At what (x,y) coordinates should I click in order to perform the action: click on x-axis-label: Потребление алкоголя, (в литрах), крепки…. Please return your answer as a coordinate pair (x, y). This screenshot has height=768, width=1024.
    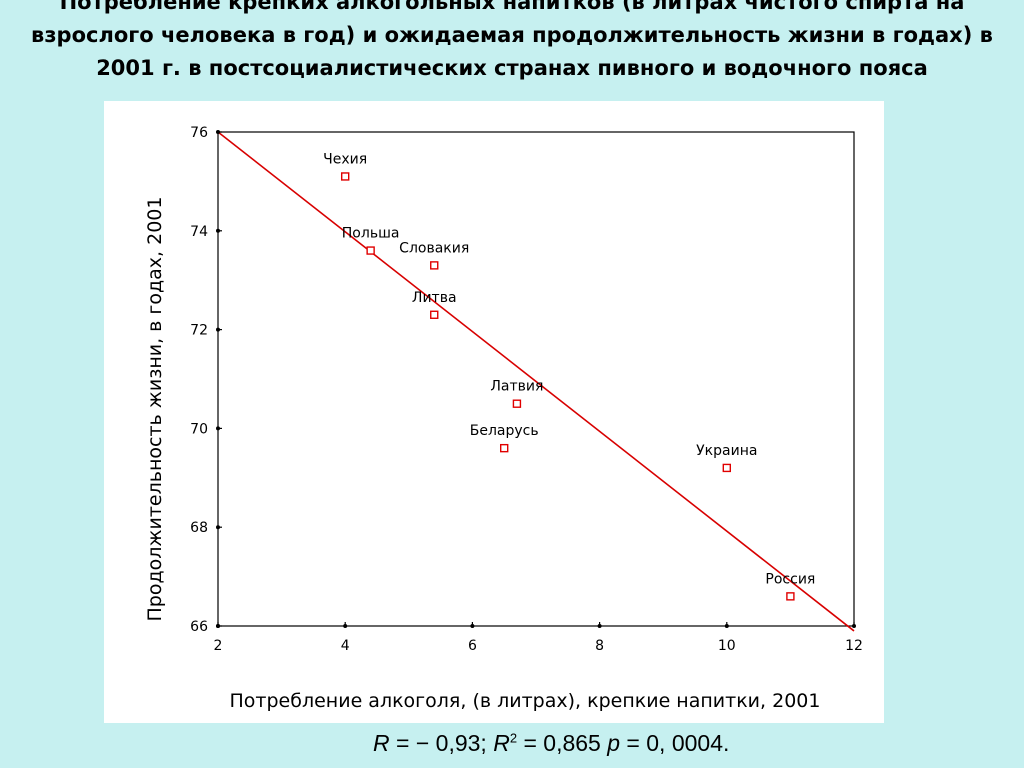
    Looking at the image, I should click on (525, 701).